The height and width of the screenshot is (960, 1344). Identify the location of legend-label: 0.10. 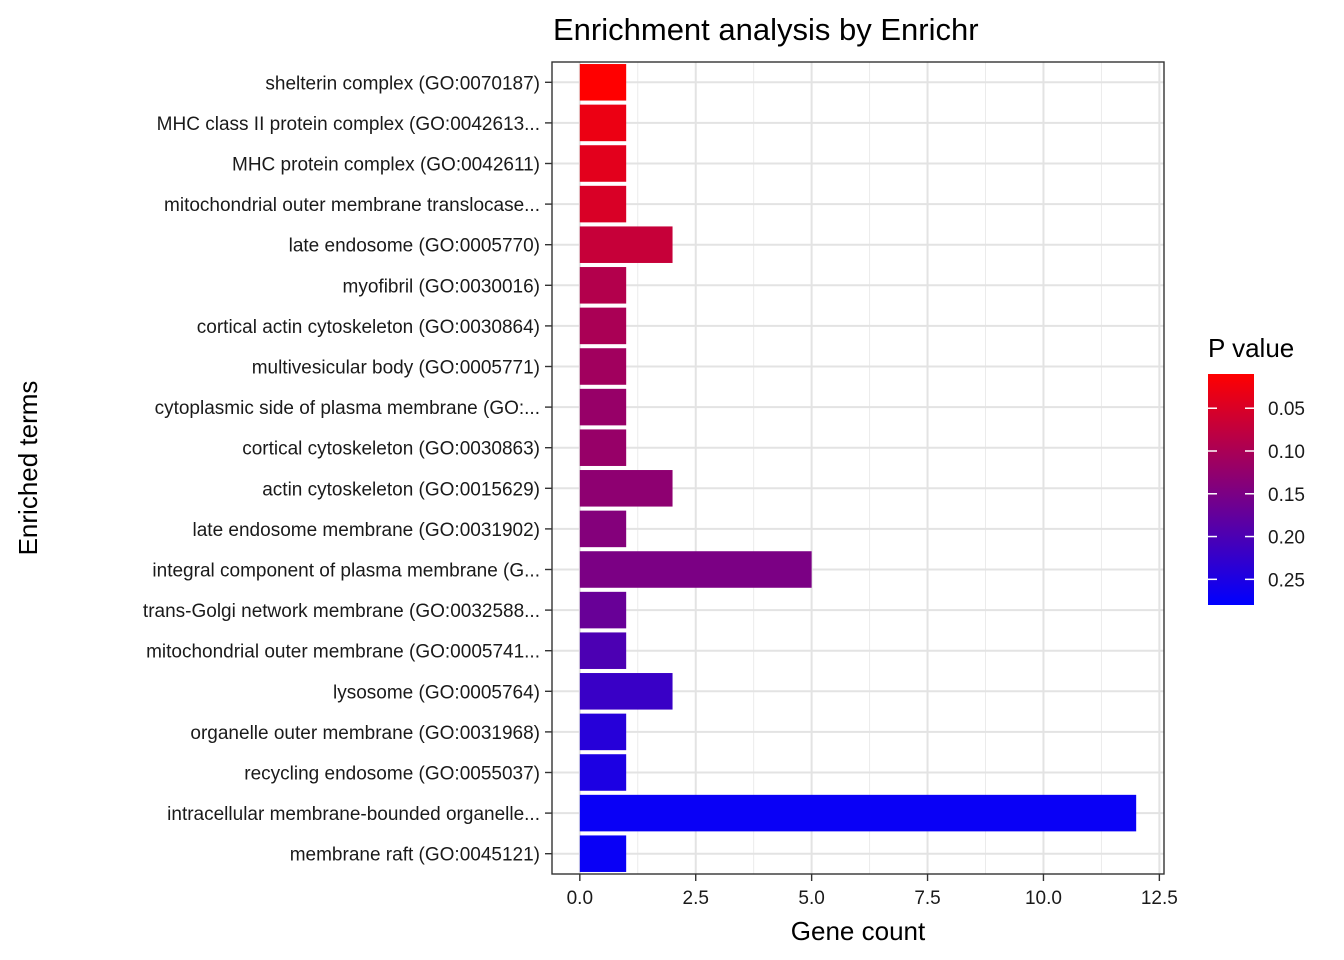
(1286, 452).